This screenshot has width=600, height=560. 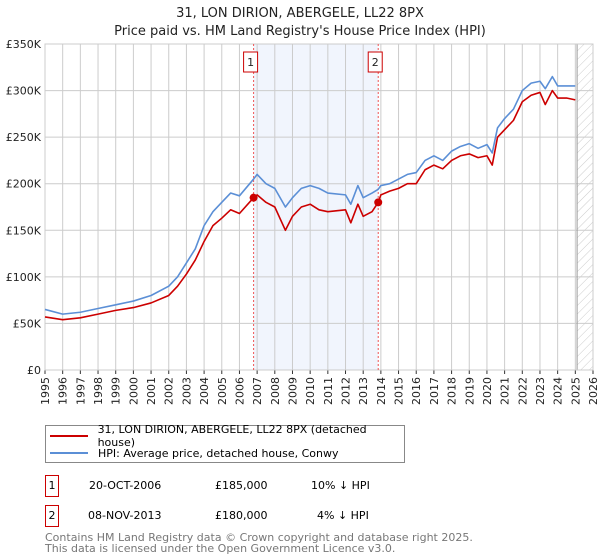 I want to click on y-tick-label: £250K, so click(x=24, y=137).